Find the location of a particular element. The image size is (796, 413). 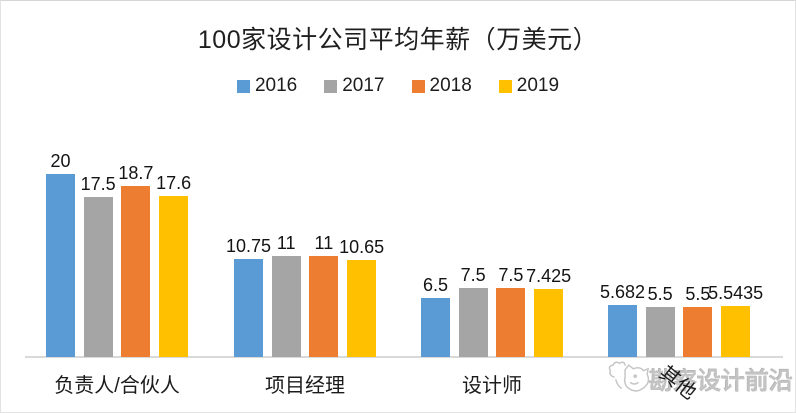

category-label-2: 设计师 is located at coordinates (492, 386).